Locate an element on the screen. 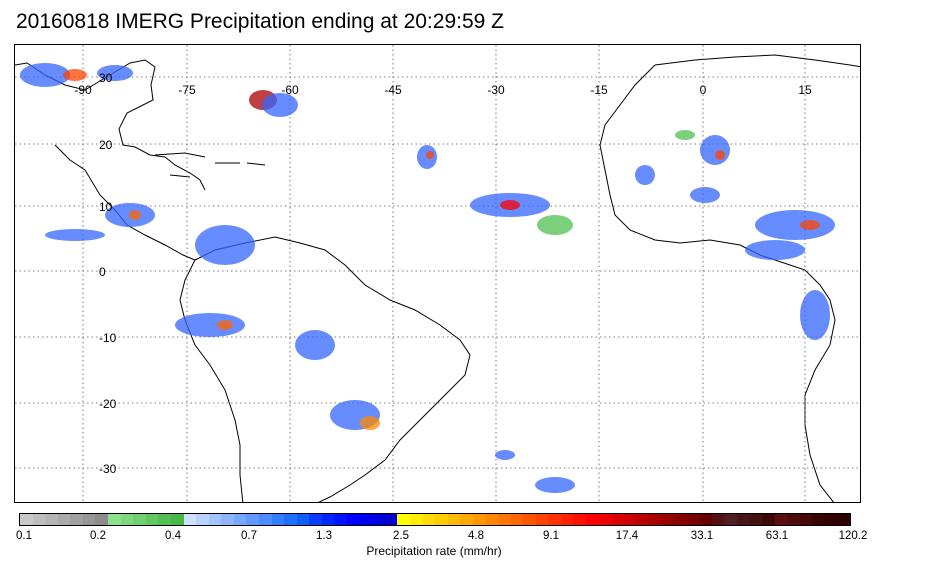  latitude-label: 30 is located at coordinates (106, 78).